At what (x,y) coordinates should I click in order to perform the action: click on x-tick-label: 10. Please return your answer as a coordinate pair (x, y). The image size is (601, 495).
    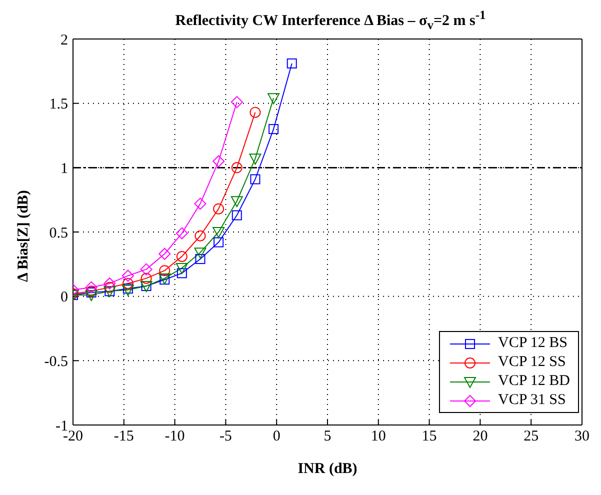
    Looking at the image, I should click on (378, 436).